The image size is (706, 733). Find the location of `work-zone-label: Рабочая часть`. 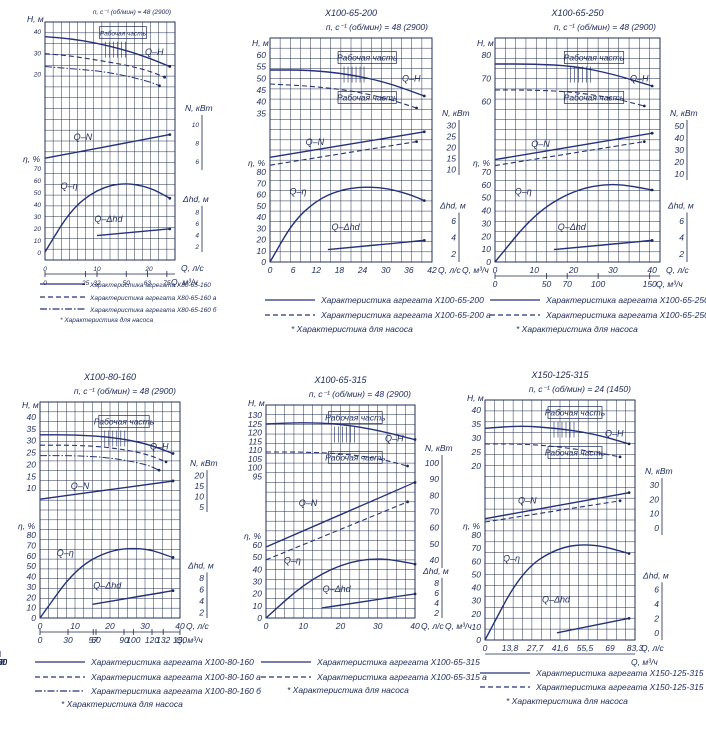

work-zone-label: Рабочая часть is located at coordinates (594, 58).